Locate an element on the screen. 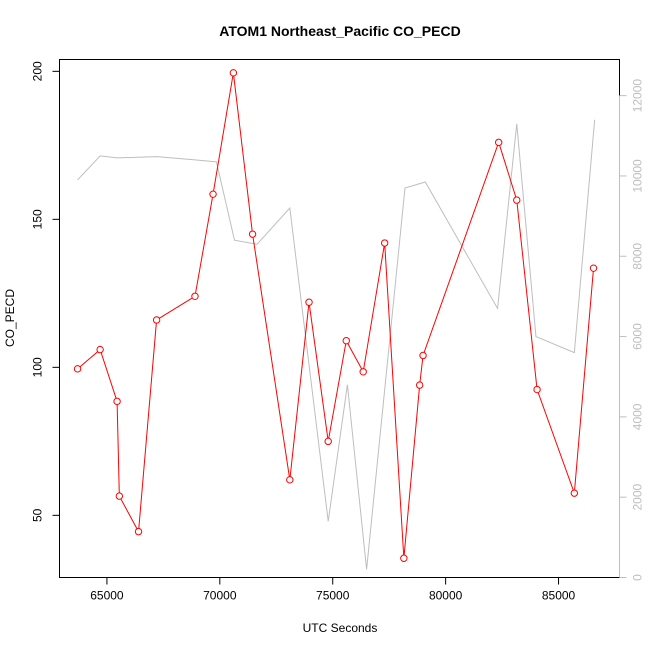 The image size is (650, 650). y-tick-label-right: 2000 is located at coordinates (638, 497).